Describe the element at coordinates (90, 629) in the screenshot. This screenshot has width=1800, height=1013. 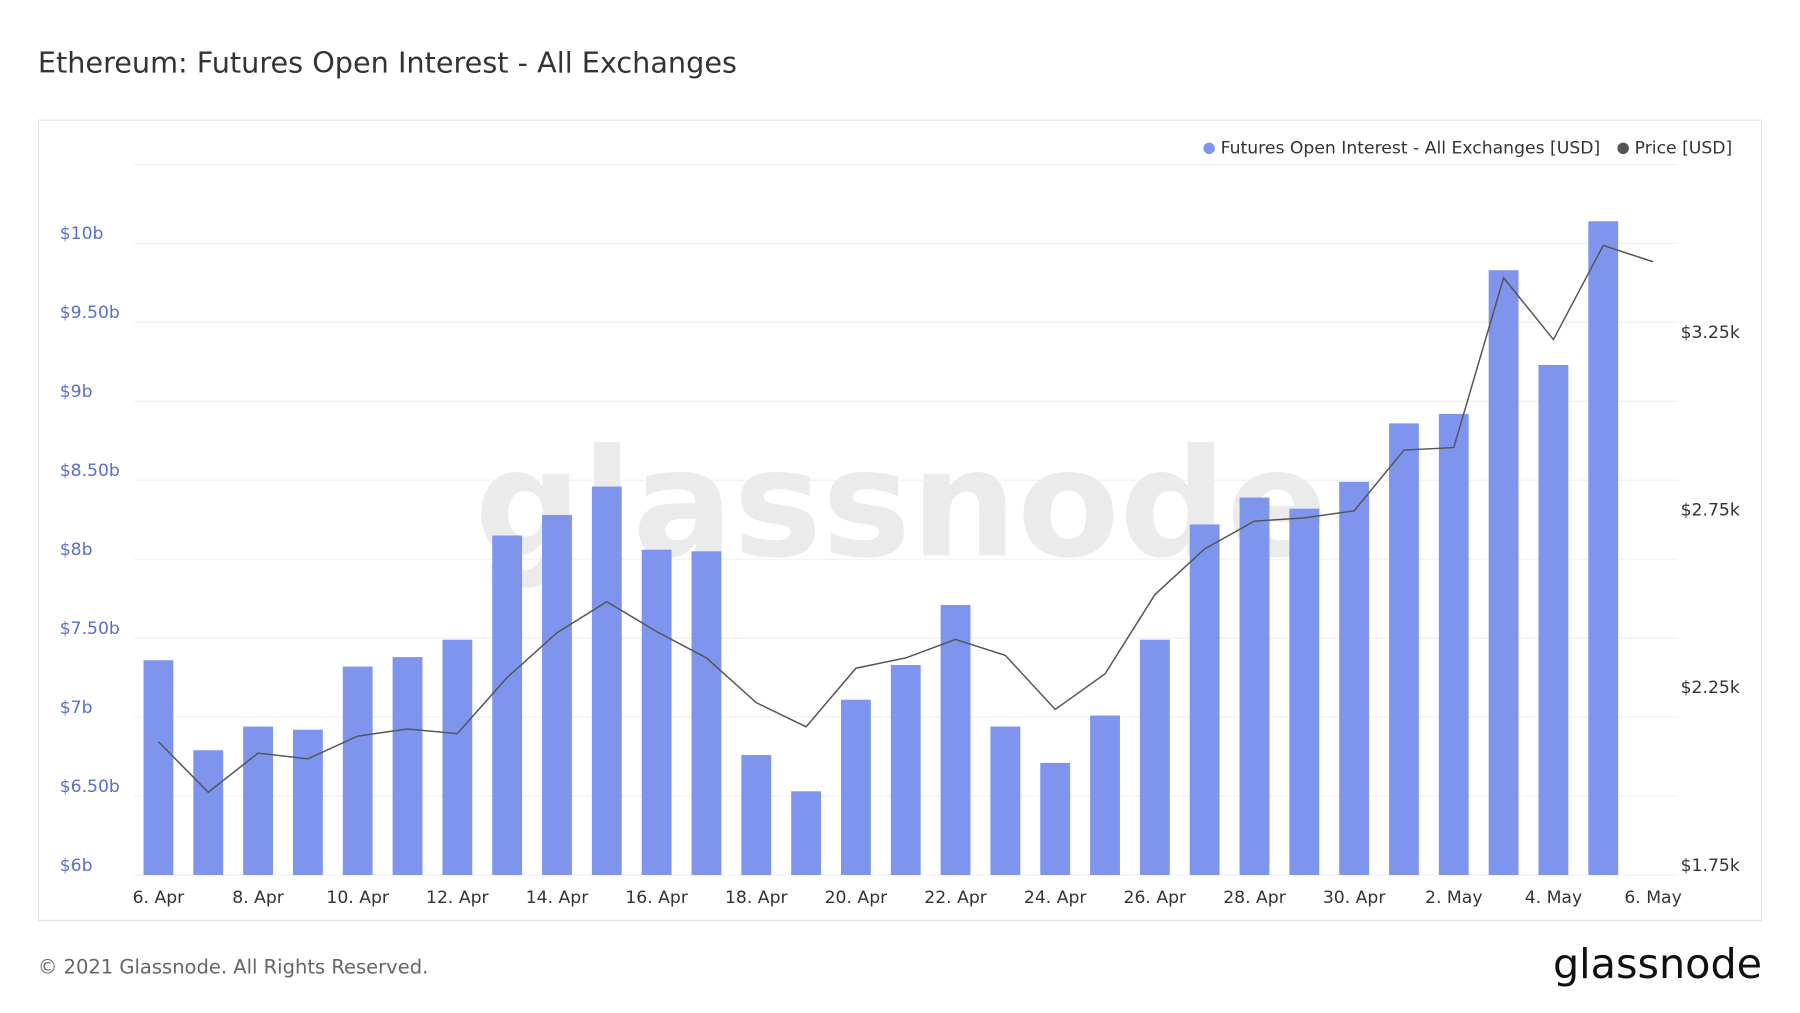
I see `y-tick-label: $7.50b` at that location.